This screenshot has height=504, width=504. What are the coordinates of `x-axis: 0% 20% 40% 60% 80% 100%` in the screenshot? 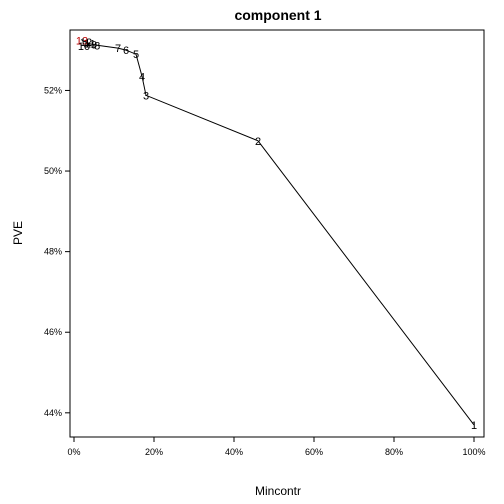 It's located at (276, 447).